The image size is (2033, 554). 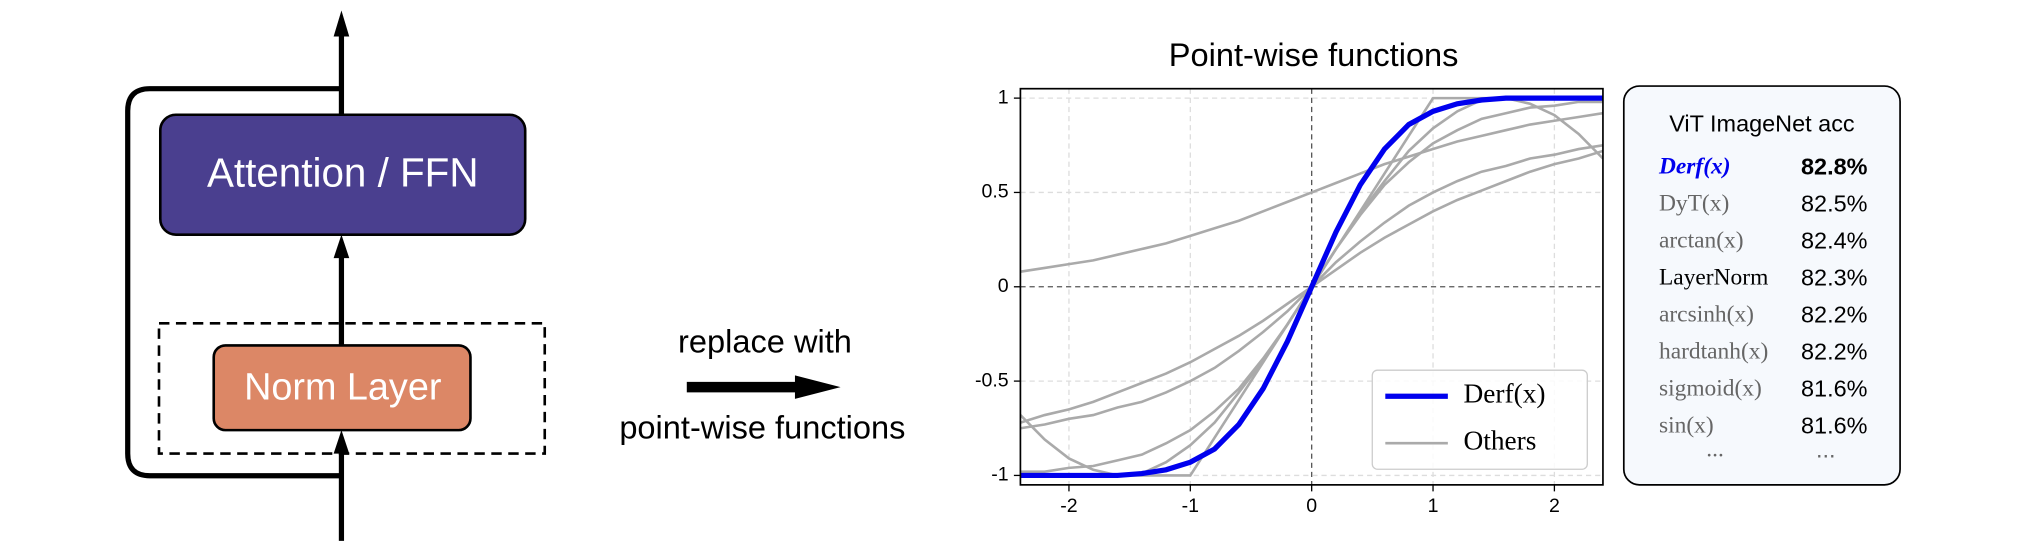 I want to click on replace-arrow, so click(x=763, y=387).